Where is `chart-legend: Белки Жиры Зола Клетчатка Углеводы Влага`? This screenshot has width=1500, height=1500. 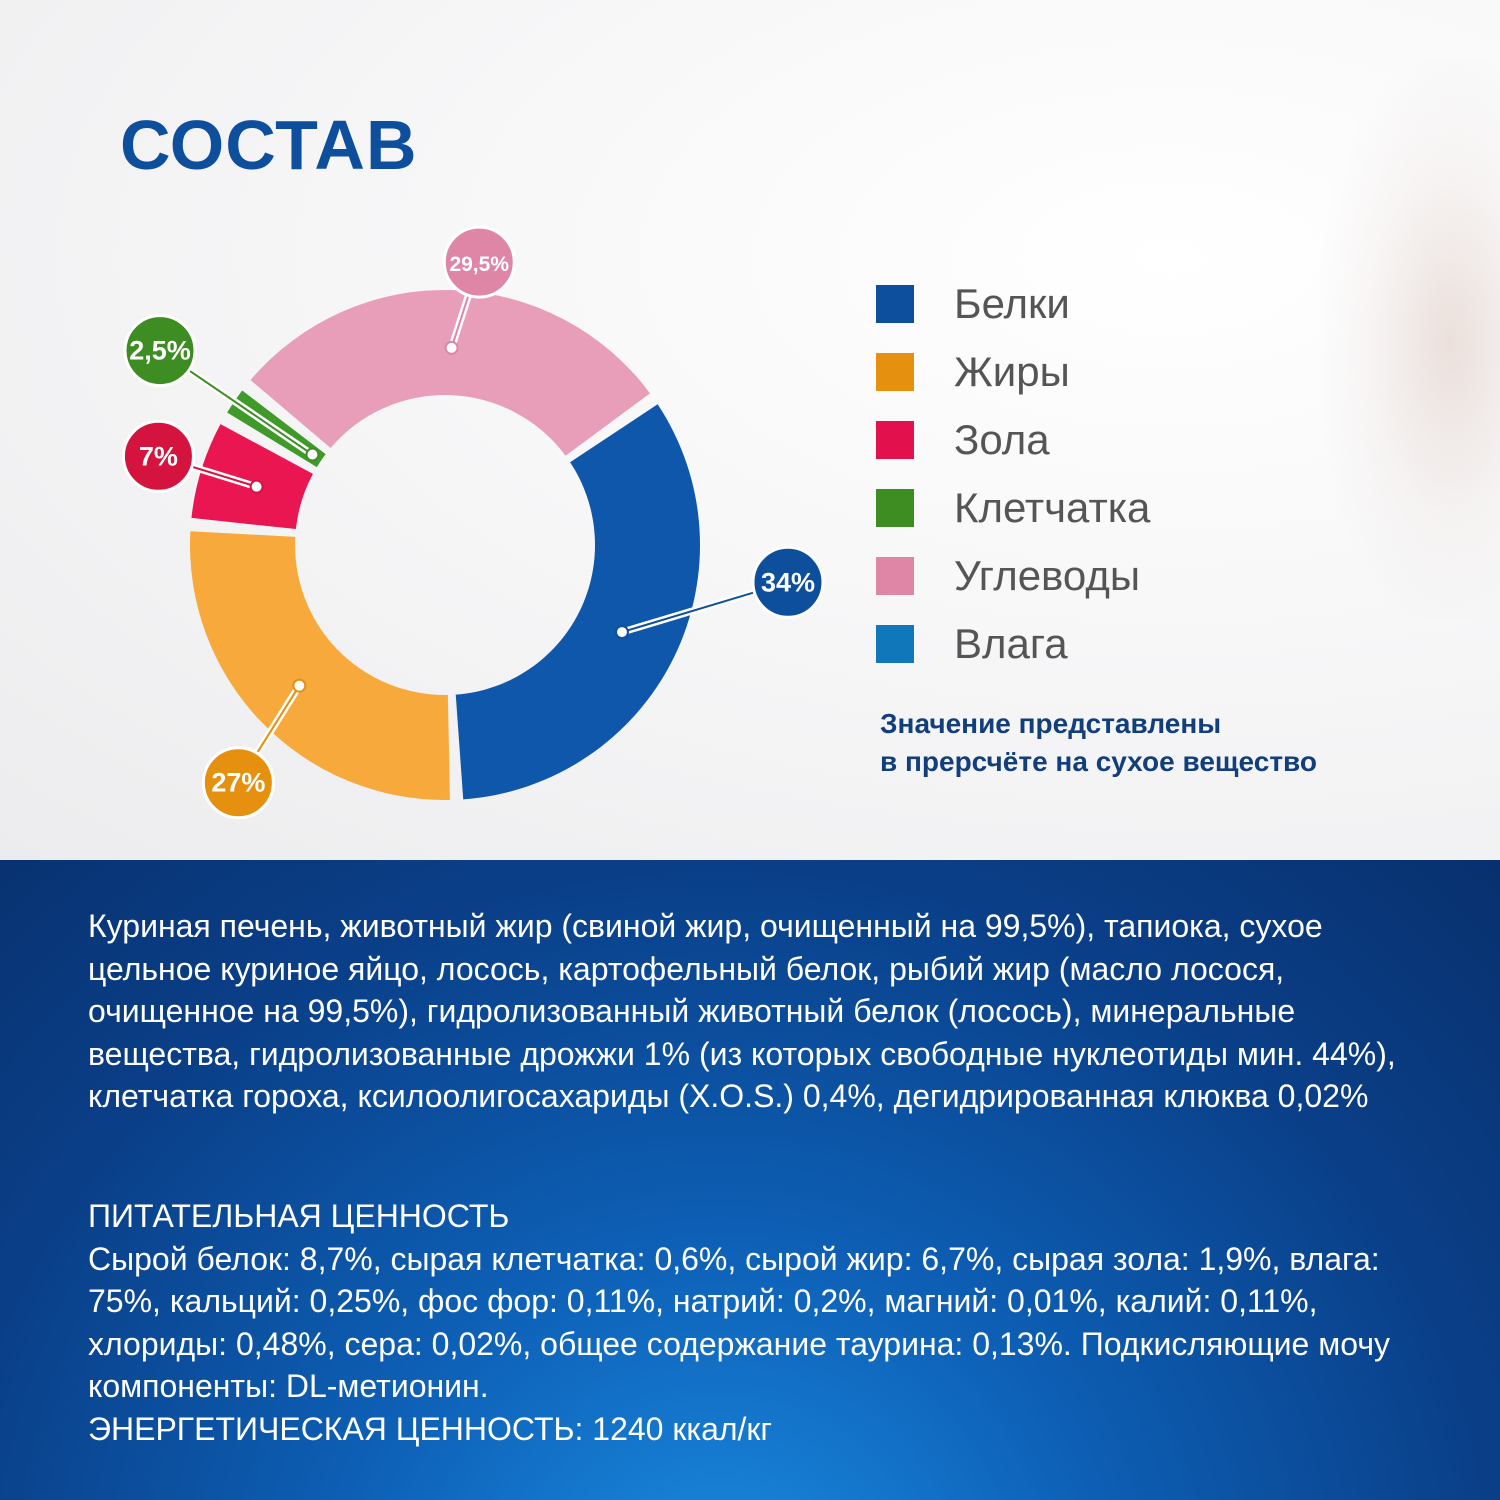 chart-legend: Белки Жиры Зола Клетчатка Углеводы Влага is located at coordinates (1013, 474).